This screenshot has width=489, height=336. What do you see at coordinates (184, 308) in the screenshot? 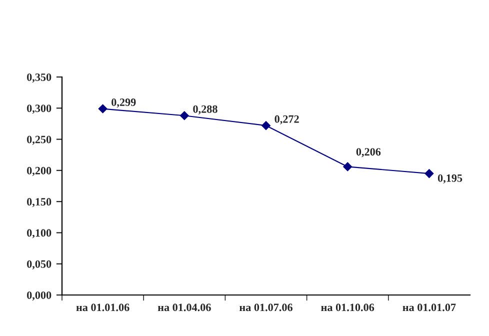
I see `x-tick-label: на 01.04.06` at bounding box center [184, 308].